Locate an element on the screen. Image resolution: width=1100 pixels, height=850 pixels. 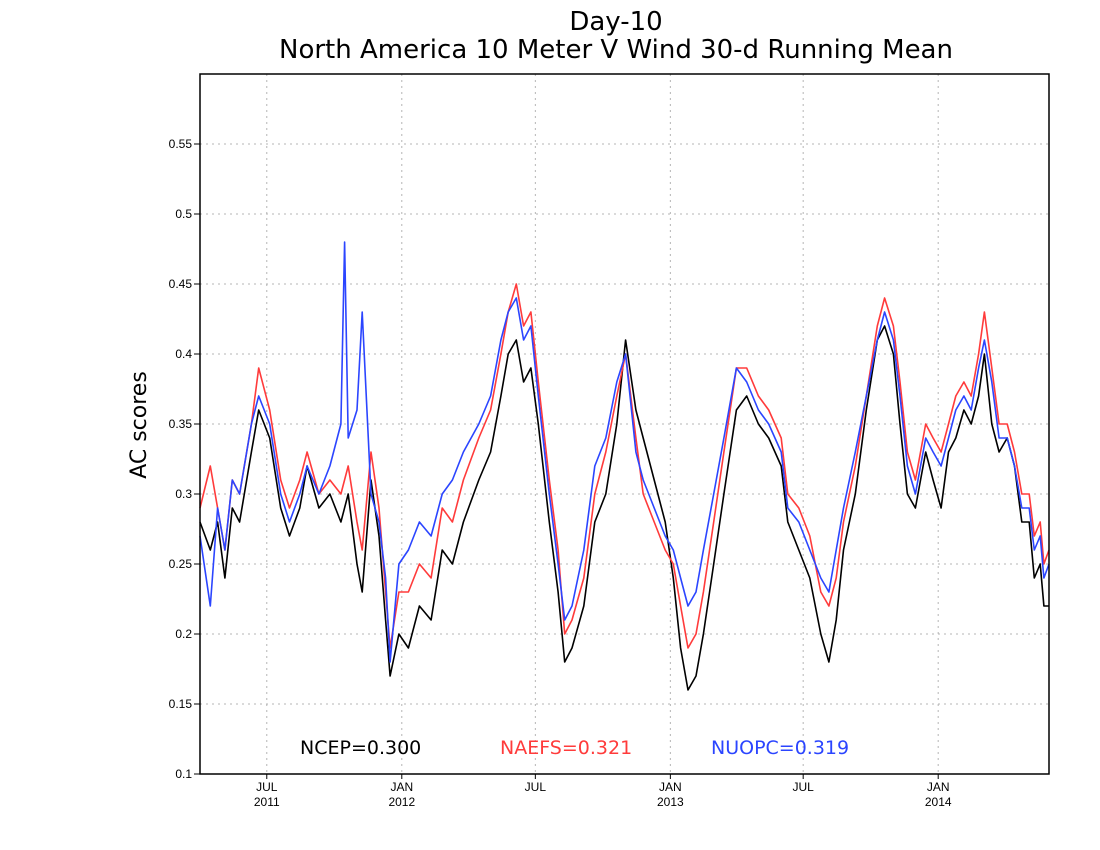
y-tick-label: 0.5 is located at coordinates (183, 214).